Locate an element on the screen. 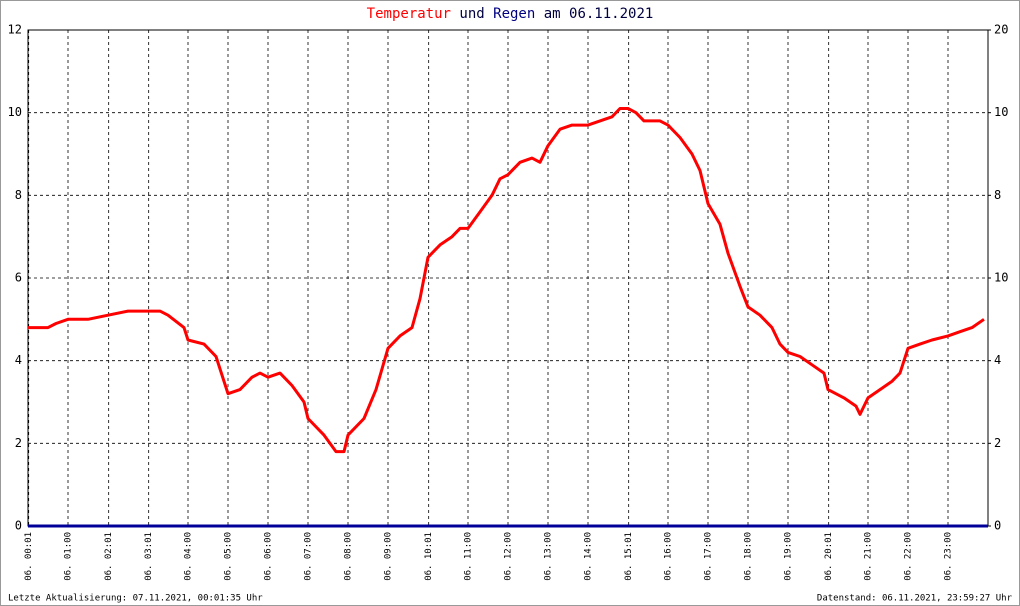 This screenshot has height=606, width=1020. x-tick-label: 06. 16:00 is located at coordinates (669, 556).